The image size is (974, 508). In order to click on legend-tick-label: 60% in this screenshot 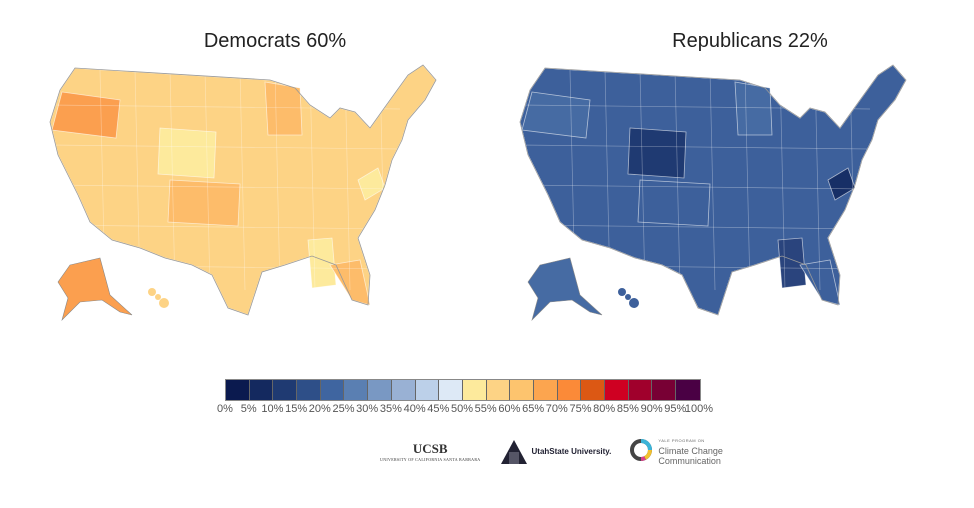, I will do `click(509, 409)`.